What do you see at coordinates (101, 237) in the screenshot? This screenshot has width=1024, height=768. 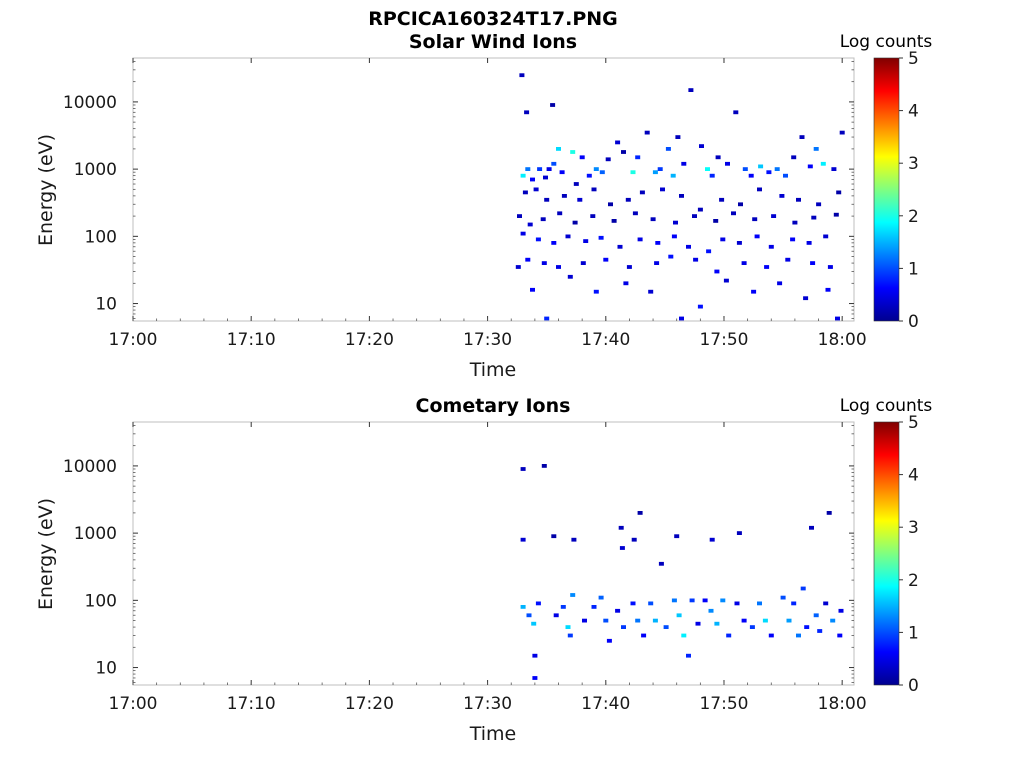 I see `y-tick-label: 100` at bounding box center [101, 237].